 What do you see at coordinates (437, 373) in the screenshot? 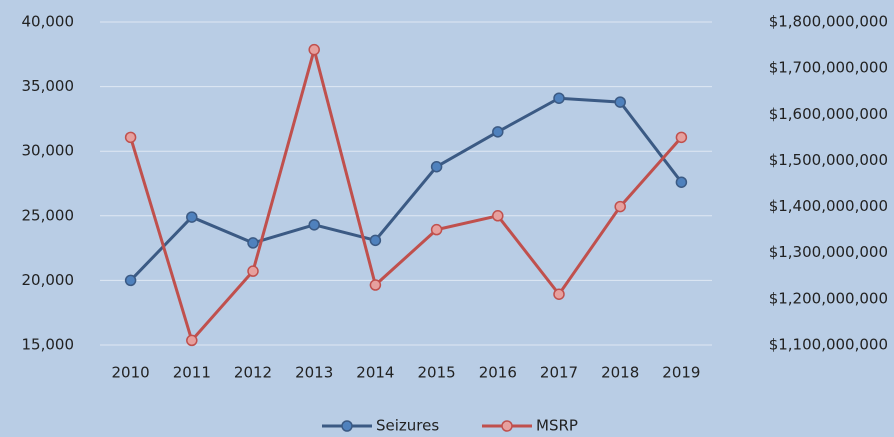
I see `x-tick-label: 2015` at bounding box center [437, 373].